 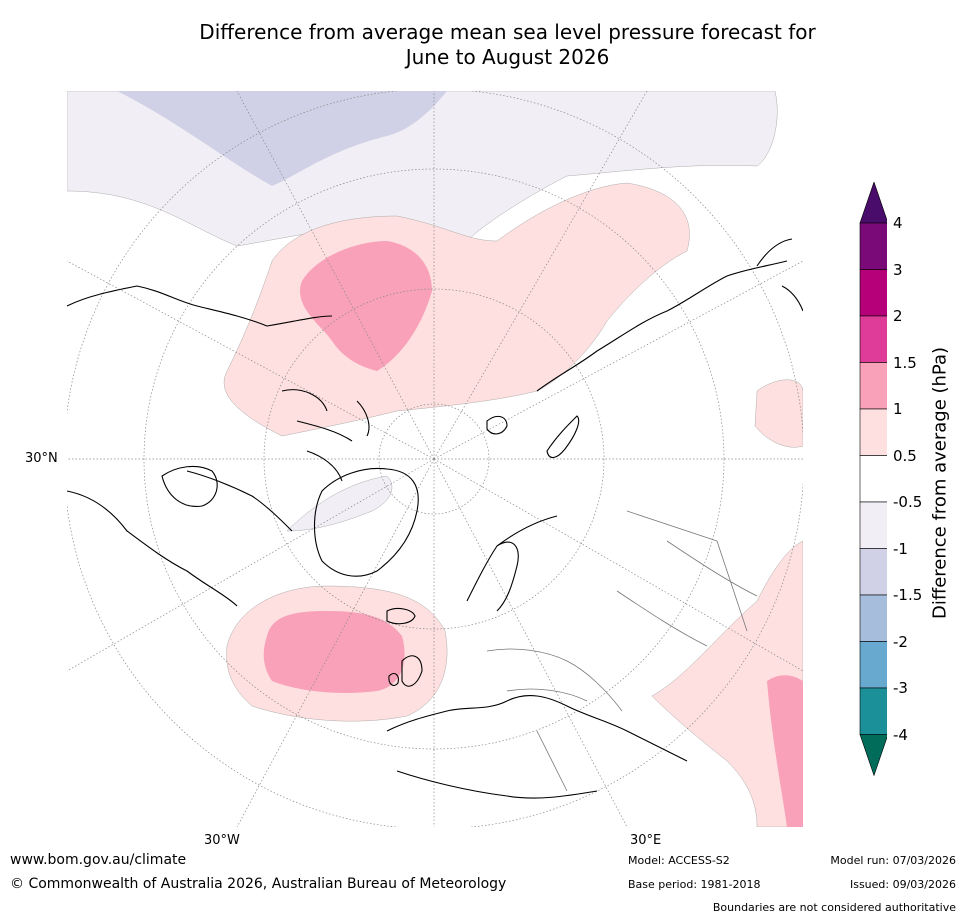 I want to click on colorbar-tick-label: -1.5, so click(x=908, y=595).